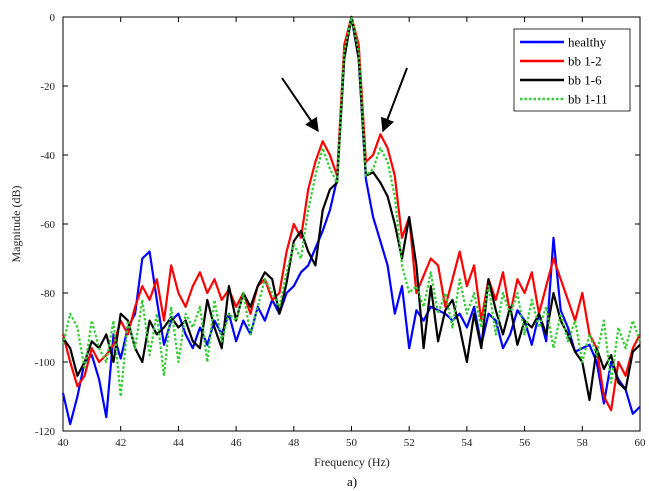 This screenshot has height=491, width=649. Describe the element at coordinates (587, 42) in the screenshot. I see `legend-label: healthy` at that location.